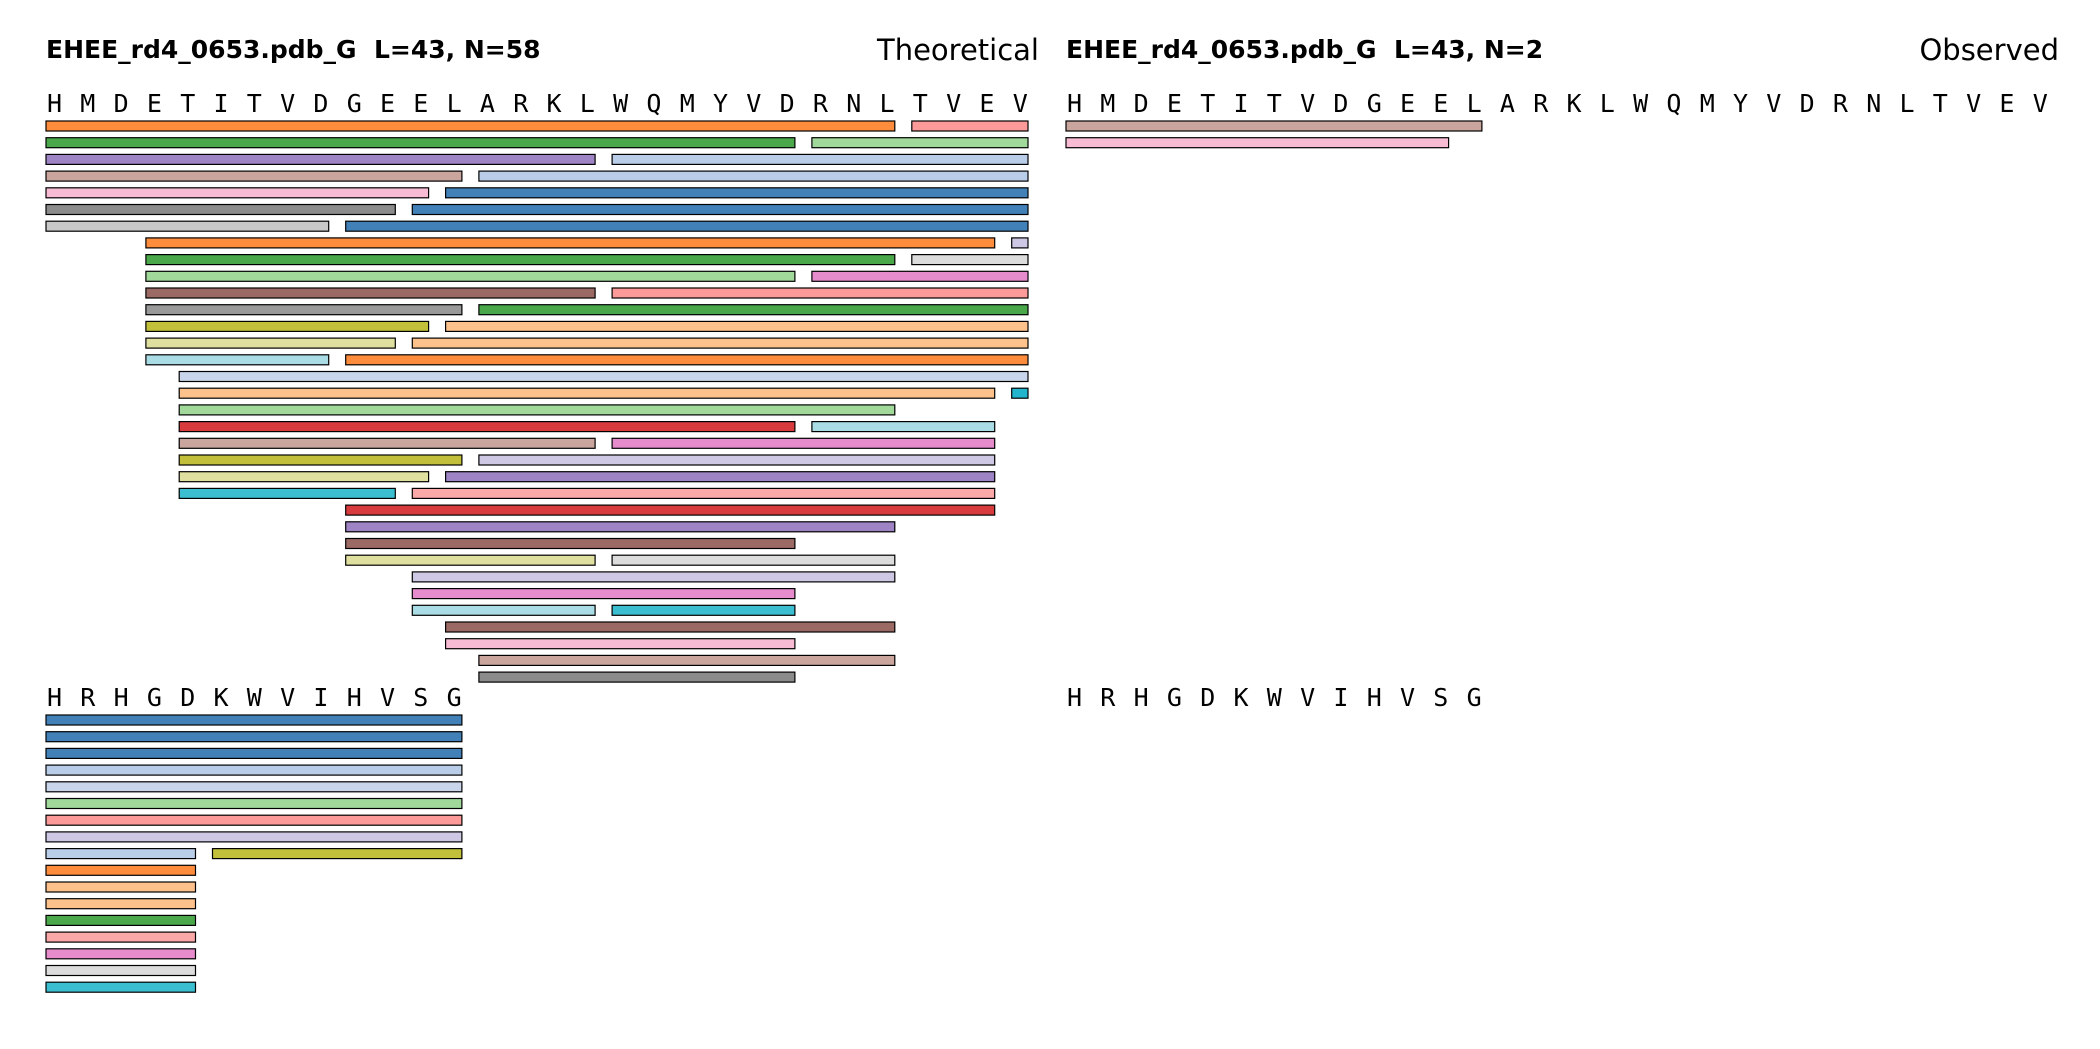  Describe the element at coordinates (293, 49) in the screenshot. I see `theoretical-panel-title: EHEE_rd4_0653.pdb_G L=43, N=58` at that location.